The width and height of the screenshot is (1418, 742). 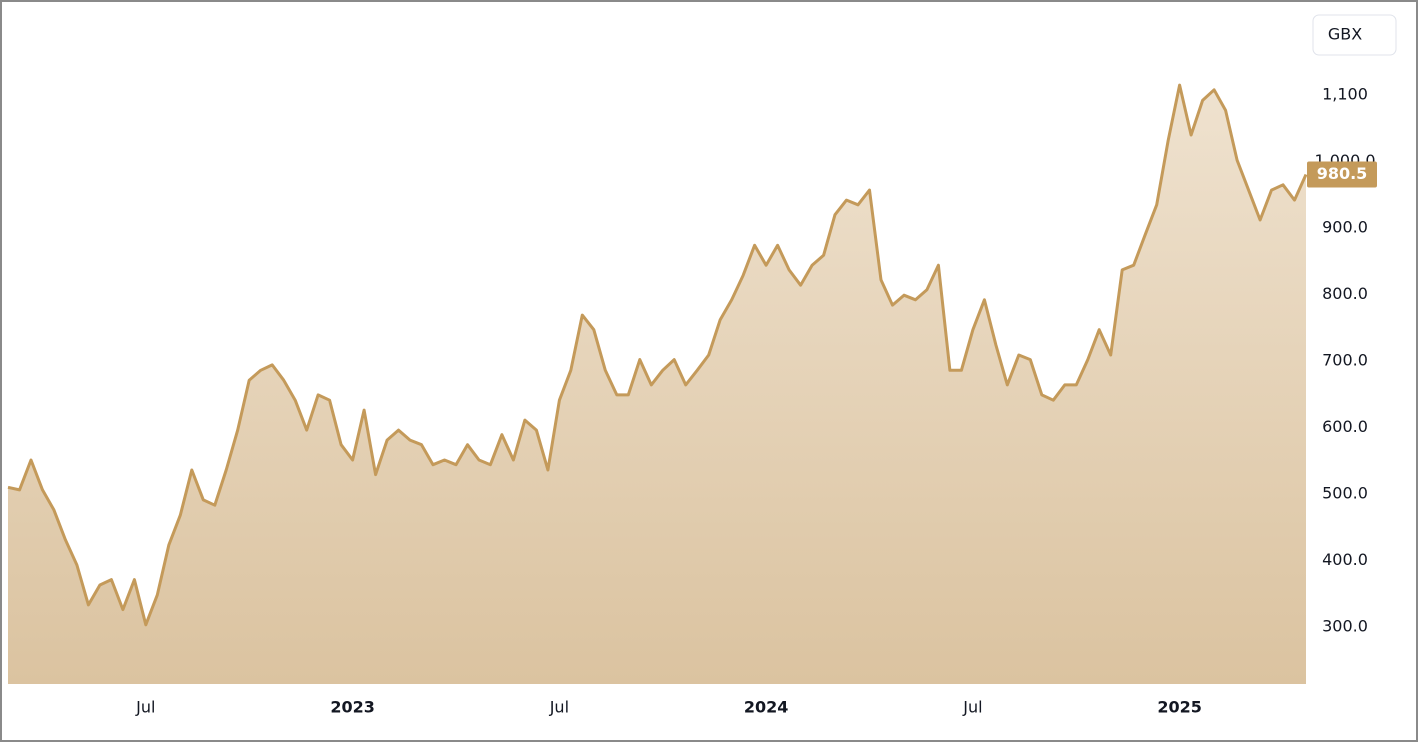 I want to click on y-tick-label: 900.0, so click(x=1345, y=227).